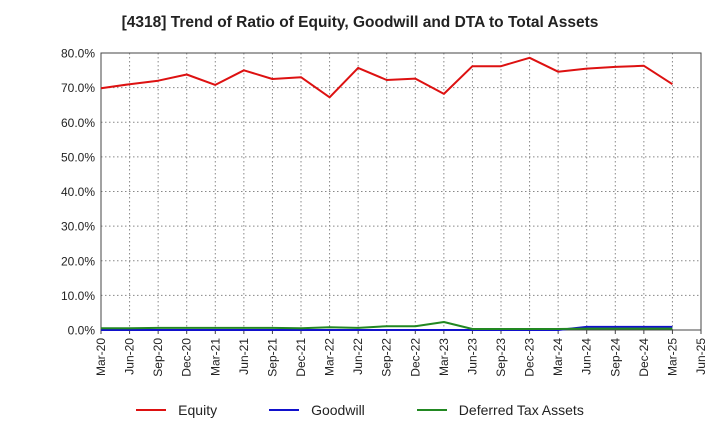  What do you see at coordinates (415, 357) in the screenshot?
I see `x-tick-label: Dec-22` at bounding box center [415, 357].